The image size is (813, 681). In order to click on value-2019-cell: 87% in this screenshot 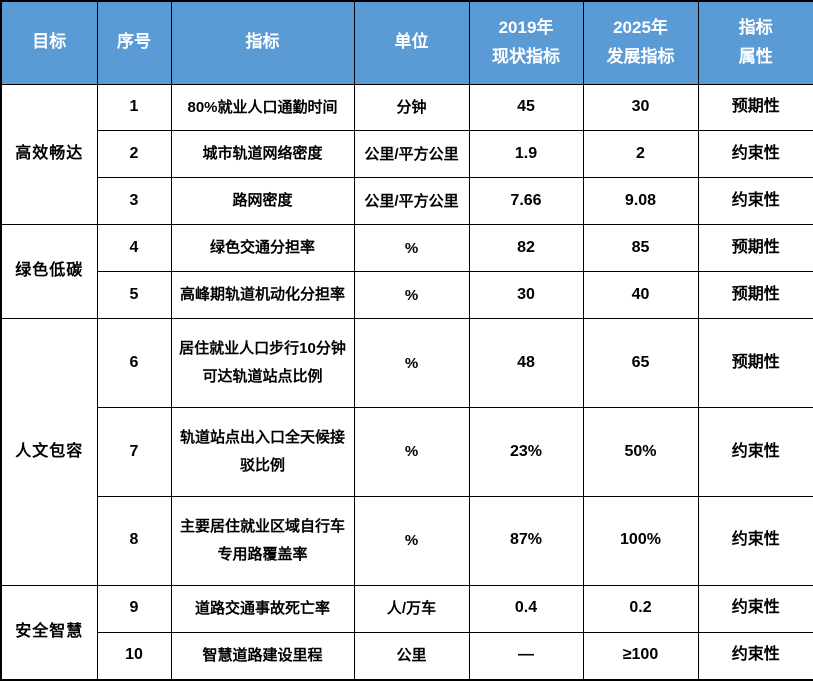, I will do `click(526, 540)`.